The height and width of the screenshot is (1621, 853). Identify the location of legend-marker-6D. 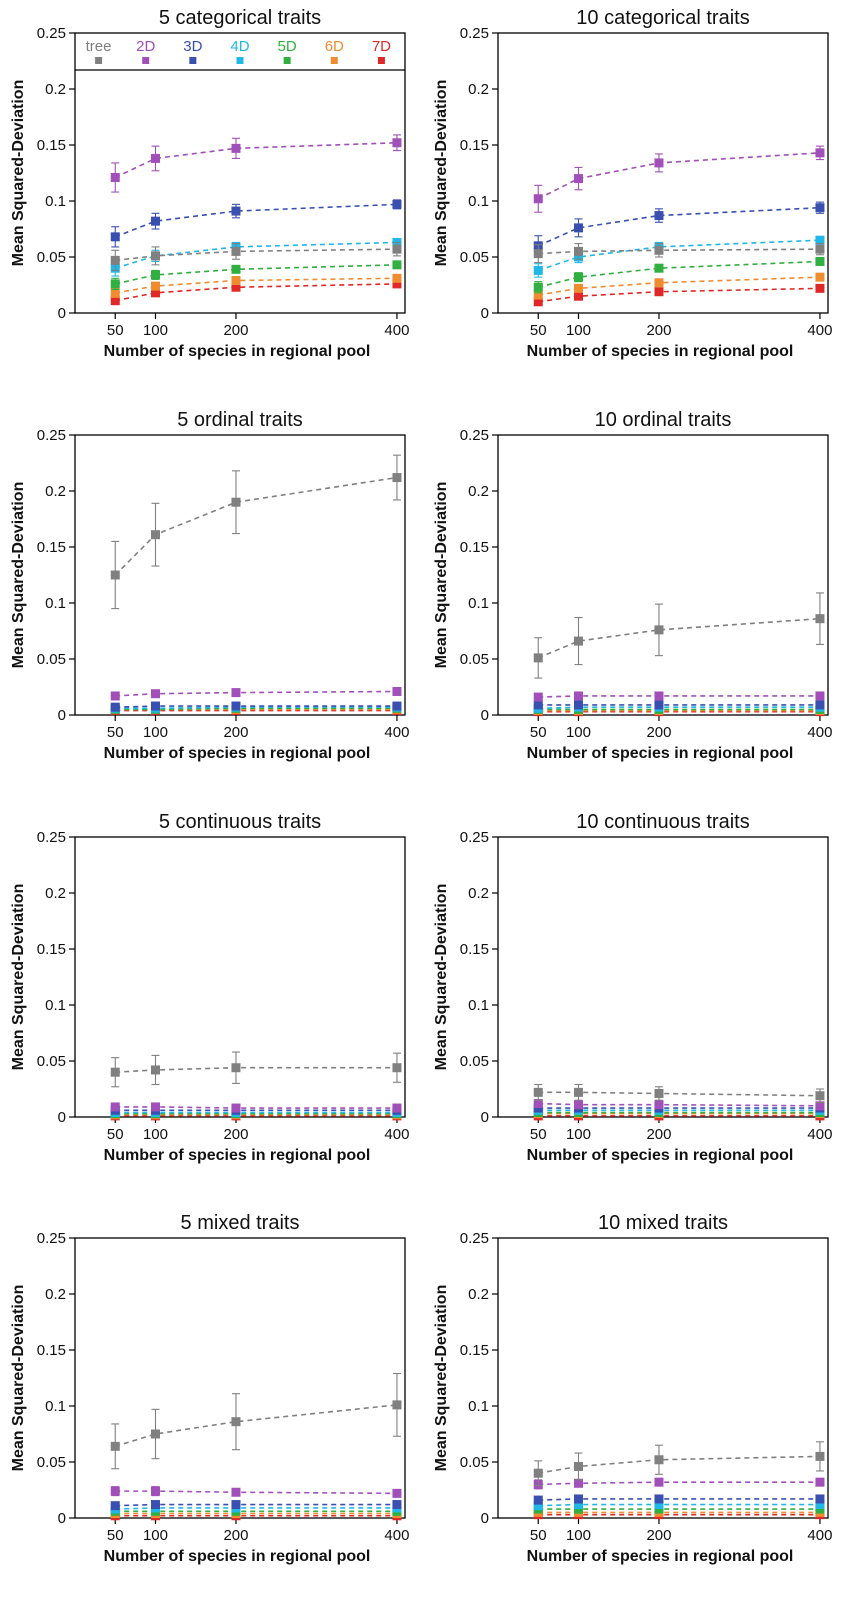
(334, 60).